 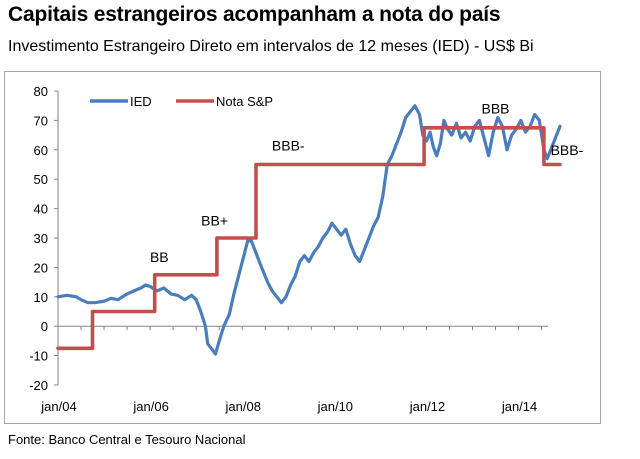 I want to click on y-tick-label: 30, so click(x=41, y=238).